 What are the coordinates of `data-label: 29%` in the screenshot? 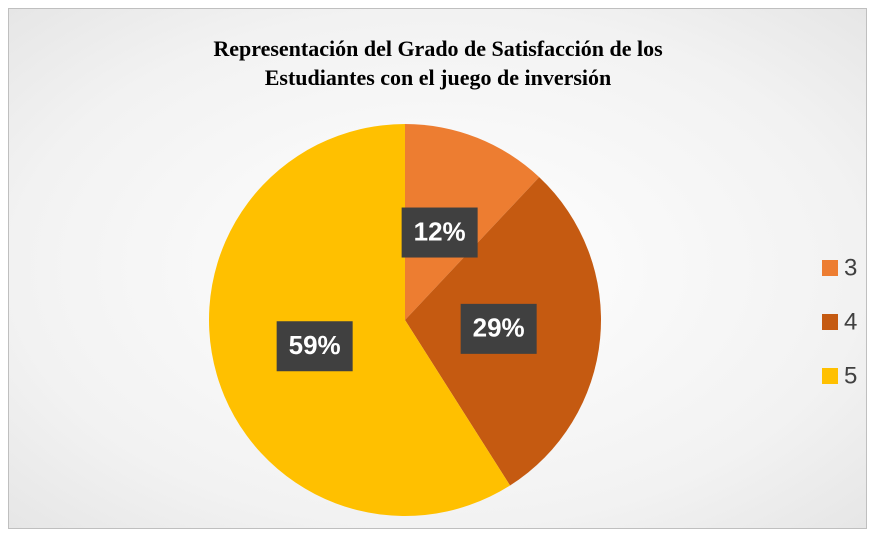 It's located at (499, 328).